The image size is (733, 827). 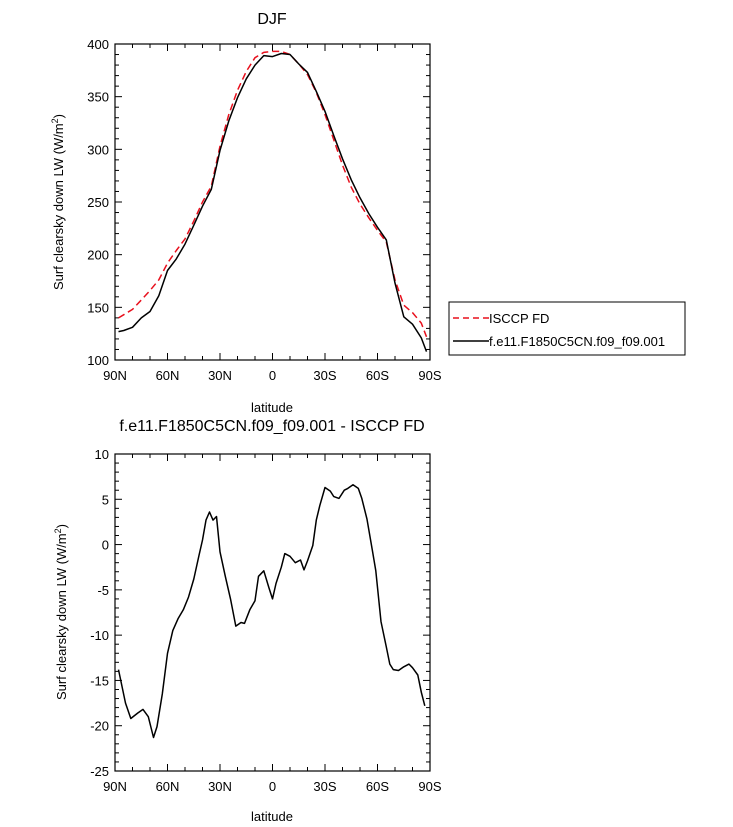 I want to click on legend: ISCCP FD f.e11.F1850C5CN.f09_f09.001, so click(x=567, y=328).